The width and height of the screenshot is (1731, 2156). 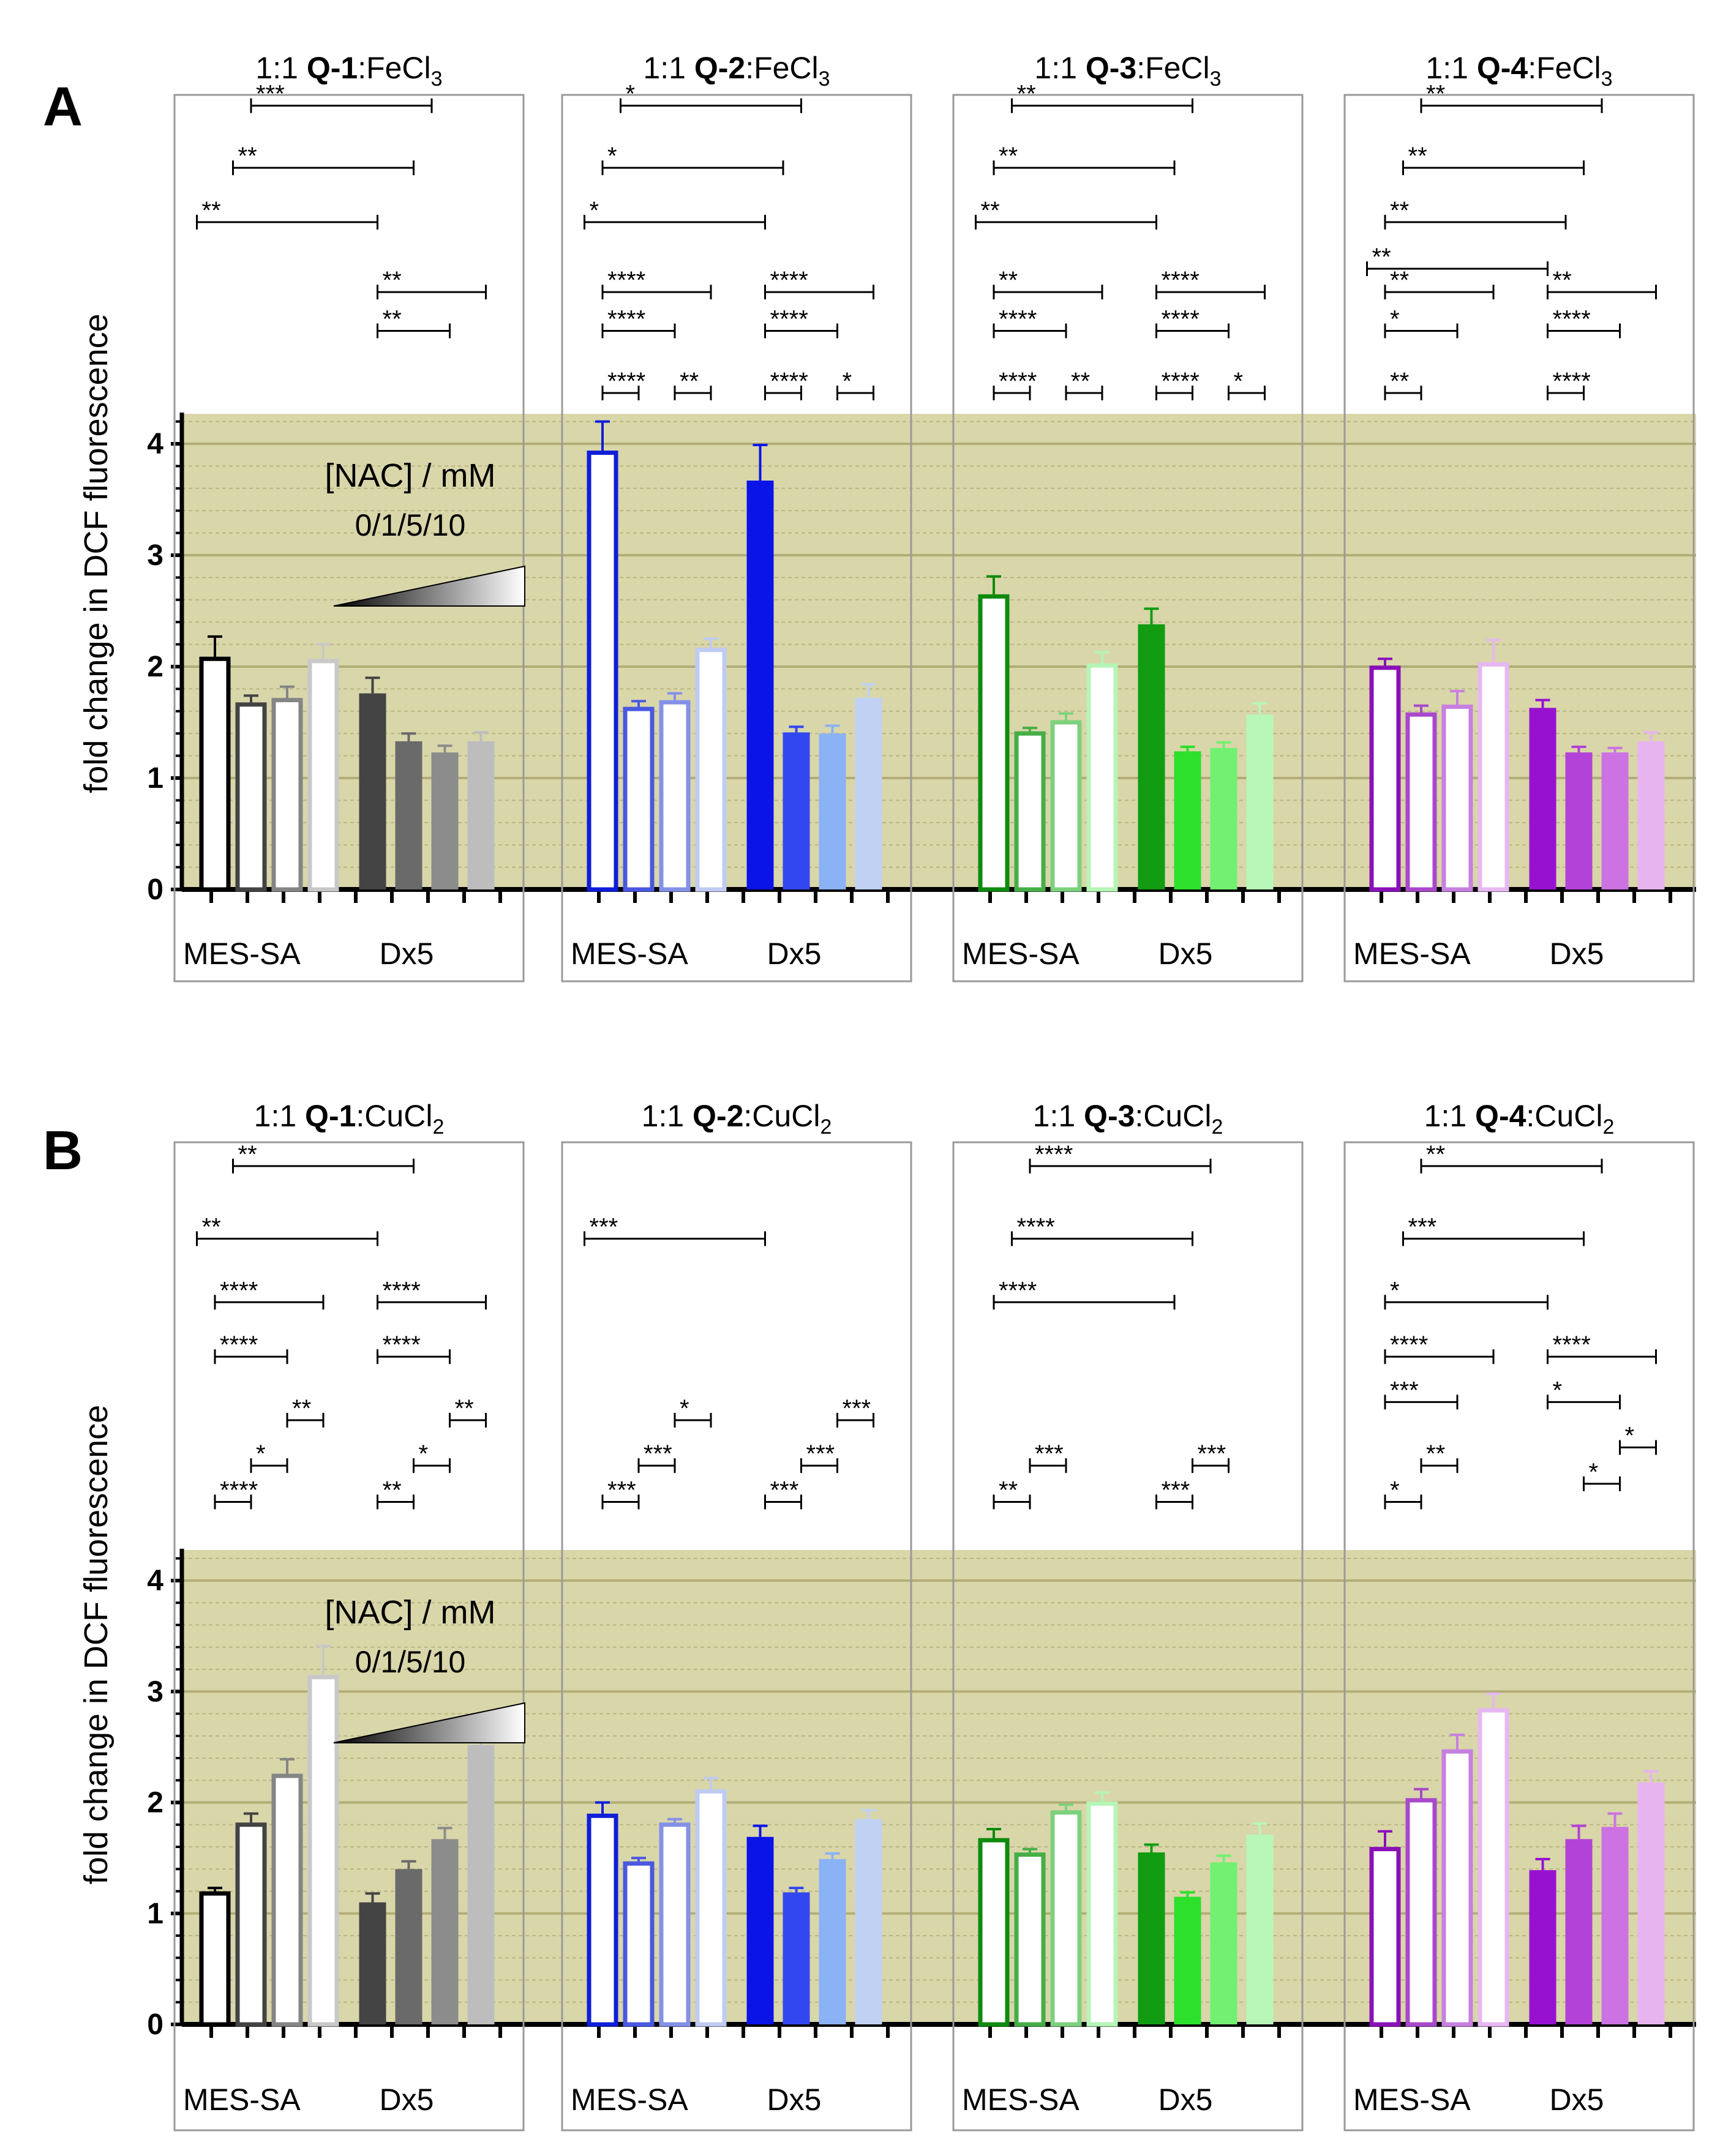 I want to click on subpanel-title: 1:1 Q-2:CuCl2, so click(x=737, y=1119).